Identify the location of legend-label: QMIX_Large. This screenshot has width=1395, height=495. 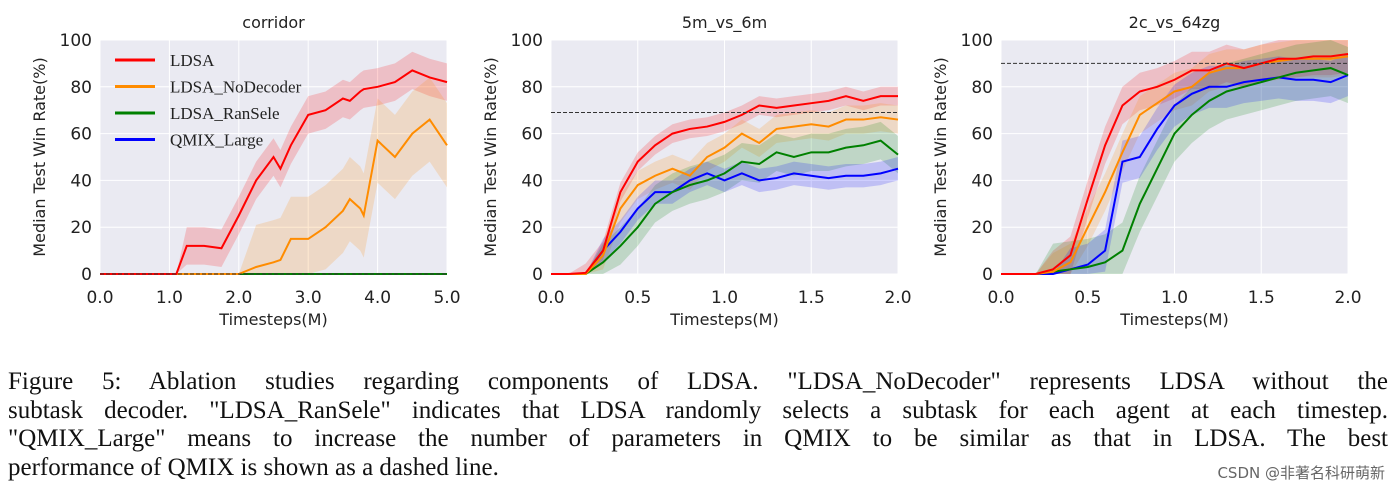
(216, 140).